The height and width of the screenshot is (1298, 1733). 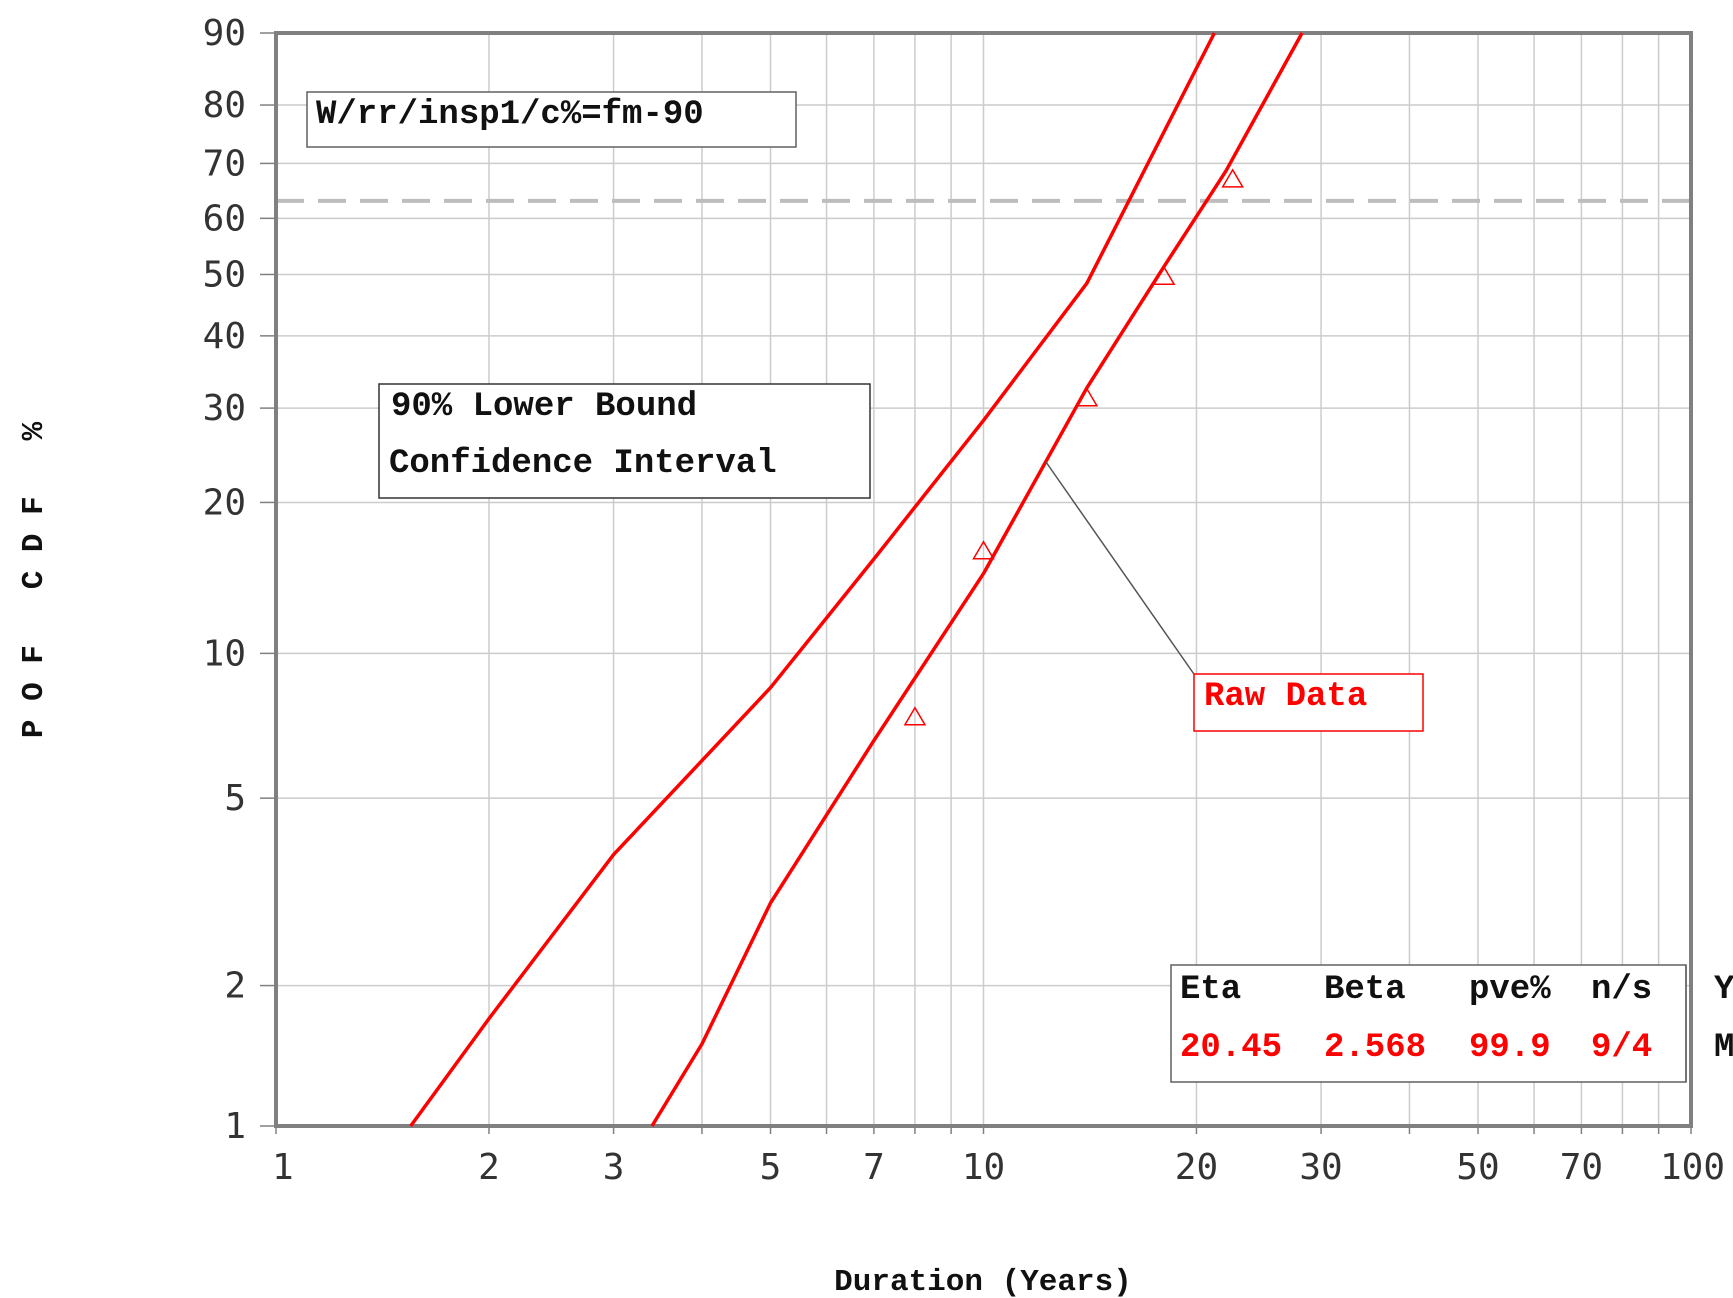 I want to click on x-axis-label: Duration (Years), so click(x=983, y=1281).